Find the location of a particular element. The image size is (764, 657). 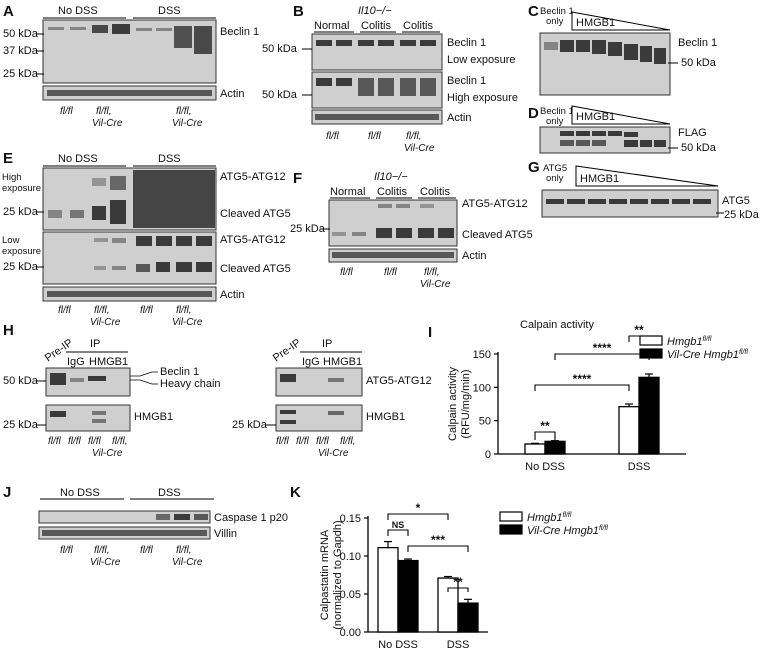

label-villin-j: Villin is located at coordinates (225, 534).